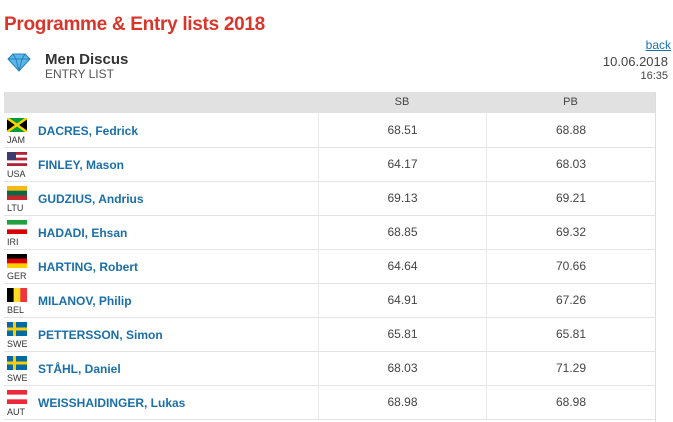 This screenshot has width=673, height=422. What do you see at coordinates (85, 301) in the screenshot?
I see `athlete-name: MILANOV, Philip` at bounding box center [85, 301].